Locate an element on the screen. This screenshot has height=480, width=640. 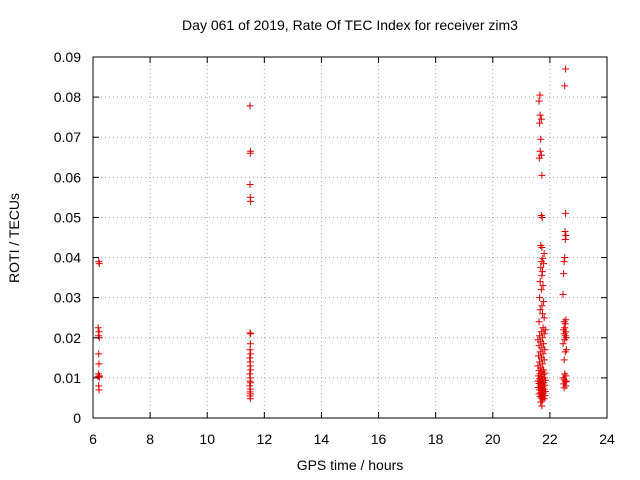
y-tick-label: 0.05 is located at coordinates (67, 217).